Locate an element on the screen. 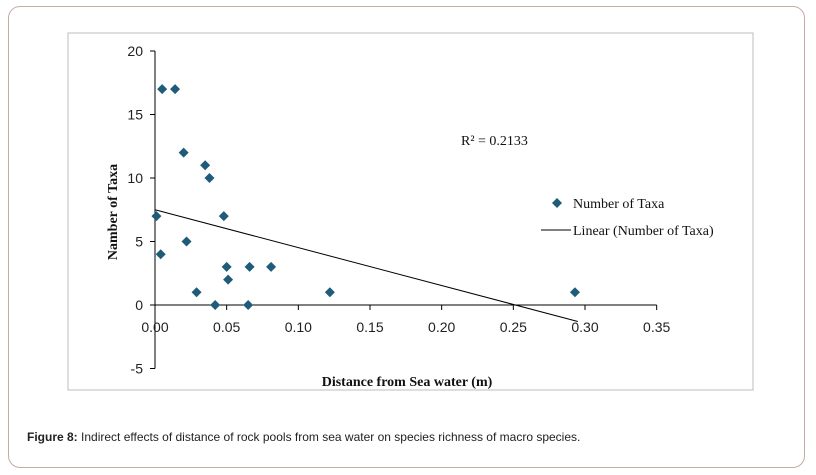 This screenshot has width=816, height=475. y-tick-label: 5 is located at coordinates (139, 242).